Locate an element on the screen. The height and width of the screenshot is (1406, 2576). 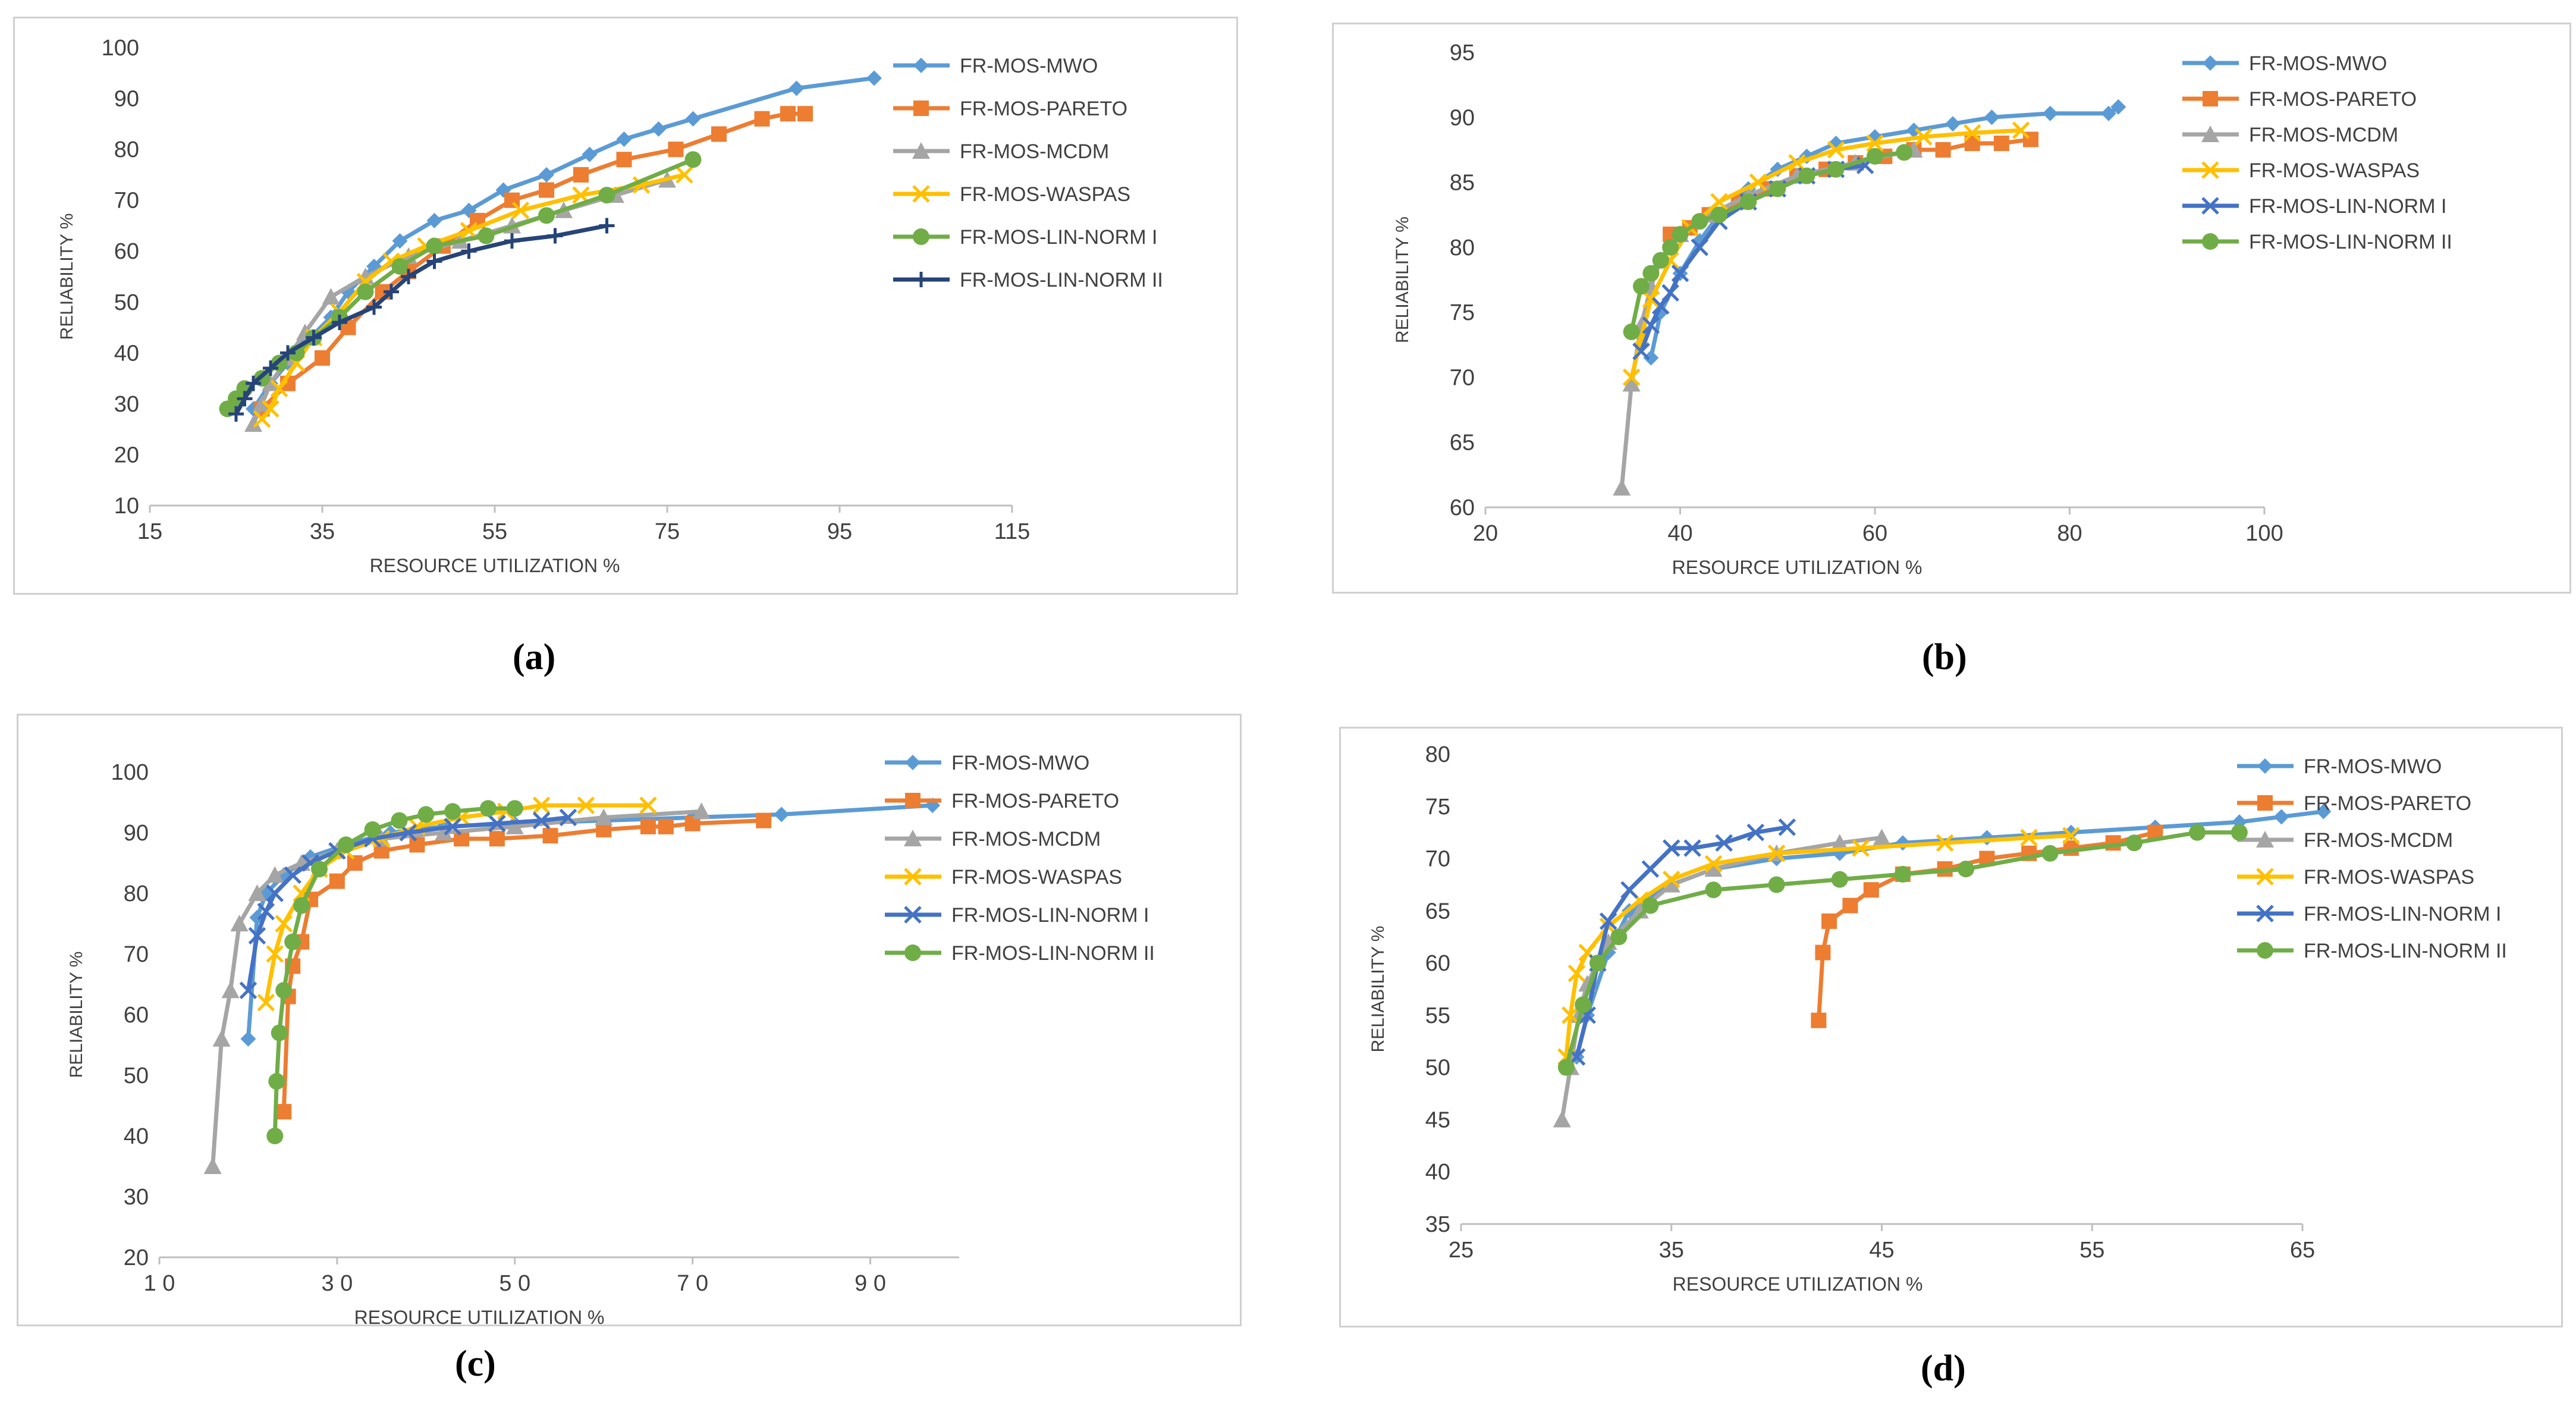
x-tick-label: 65 is located at coordinates (2302, 1250).